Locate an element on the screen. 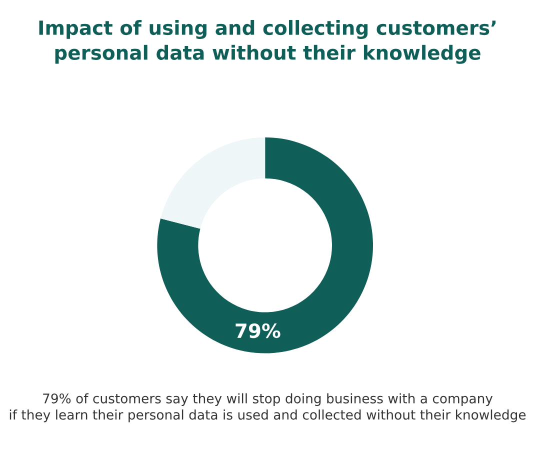 The width and height of the screenshot is (535, 466). text: 79% of customers say they will stop doing business with a company if they learn their personal data is used and collected without their knowledge is located at coordinates (268, 407).